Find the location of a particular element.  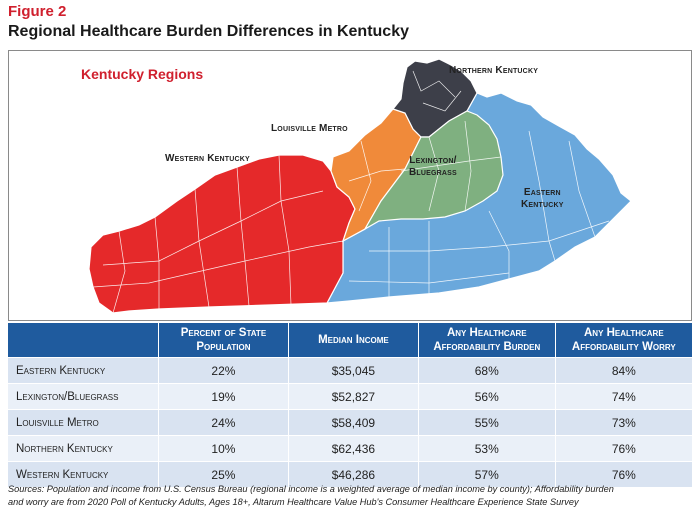

row-region: Northern Kentucky is located at coordinates (83, 448).